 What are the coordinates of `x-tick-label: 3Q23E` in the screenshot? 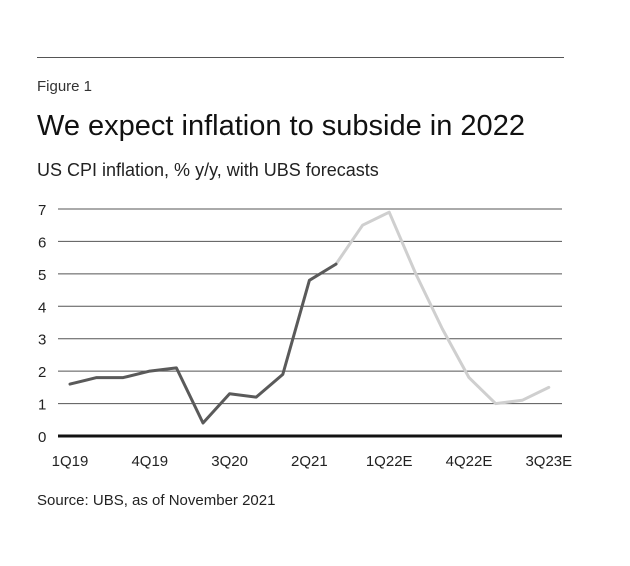 It's located at (548, 461).